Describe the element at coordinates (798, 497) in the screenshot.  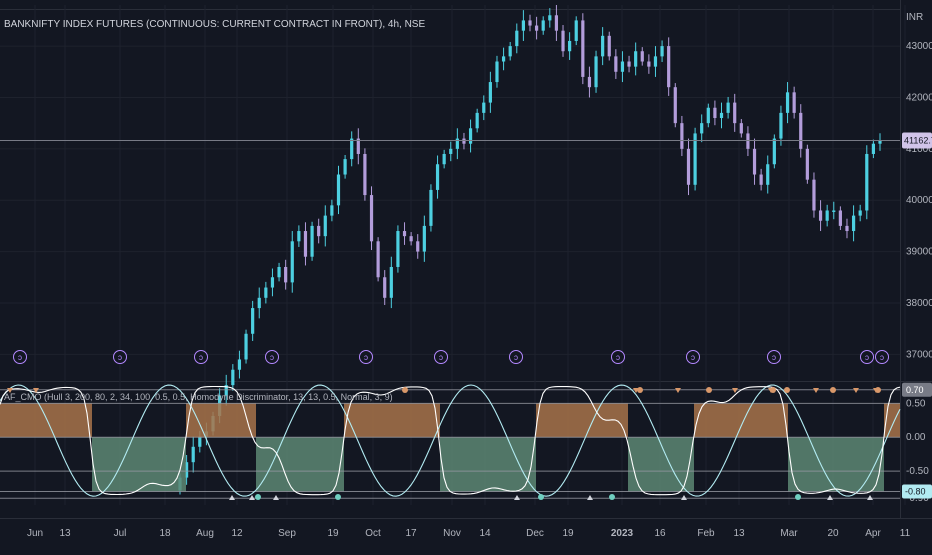
I see `bottom-circle-marker` at that location.